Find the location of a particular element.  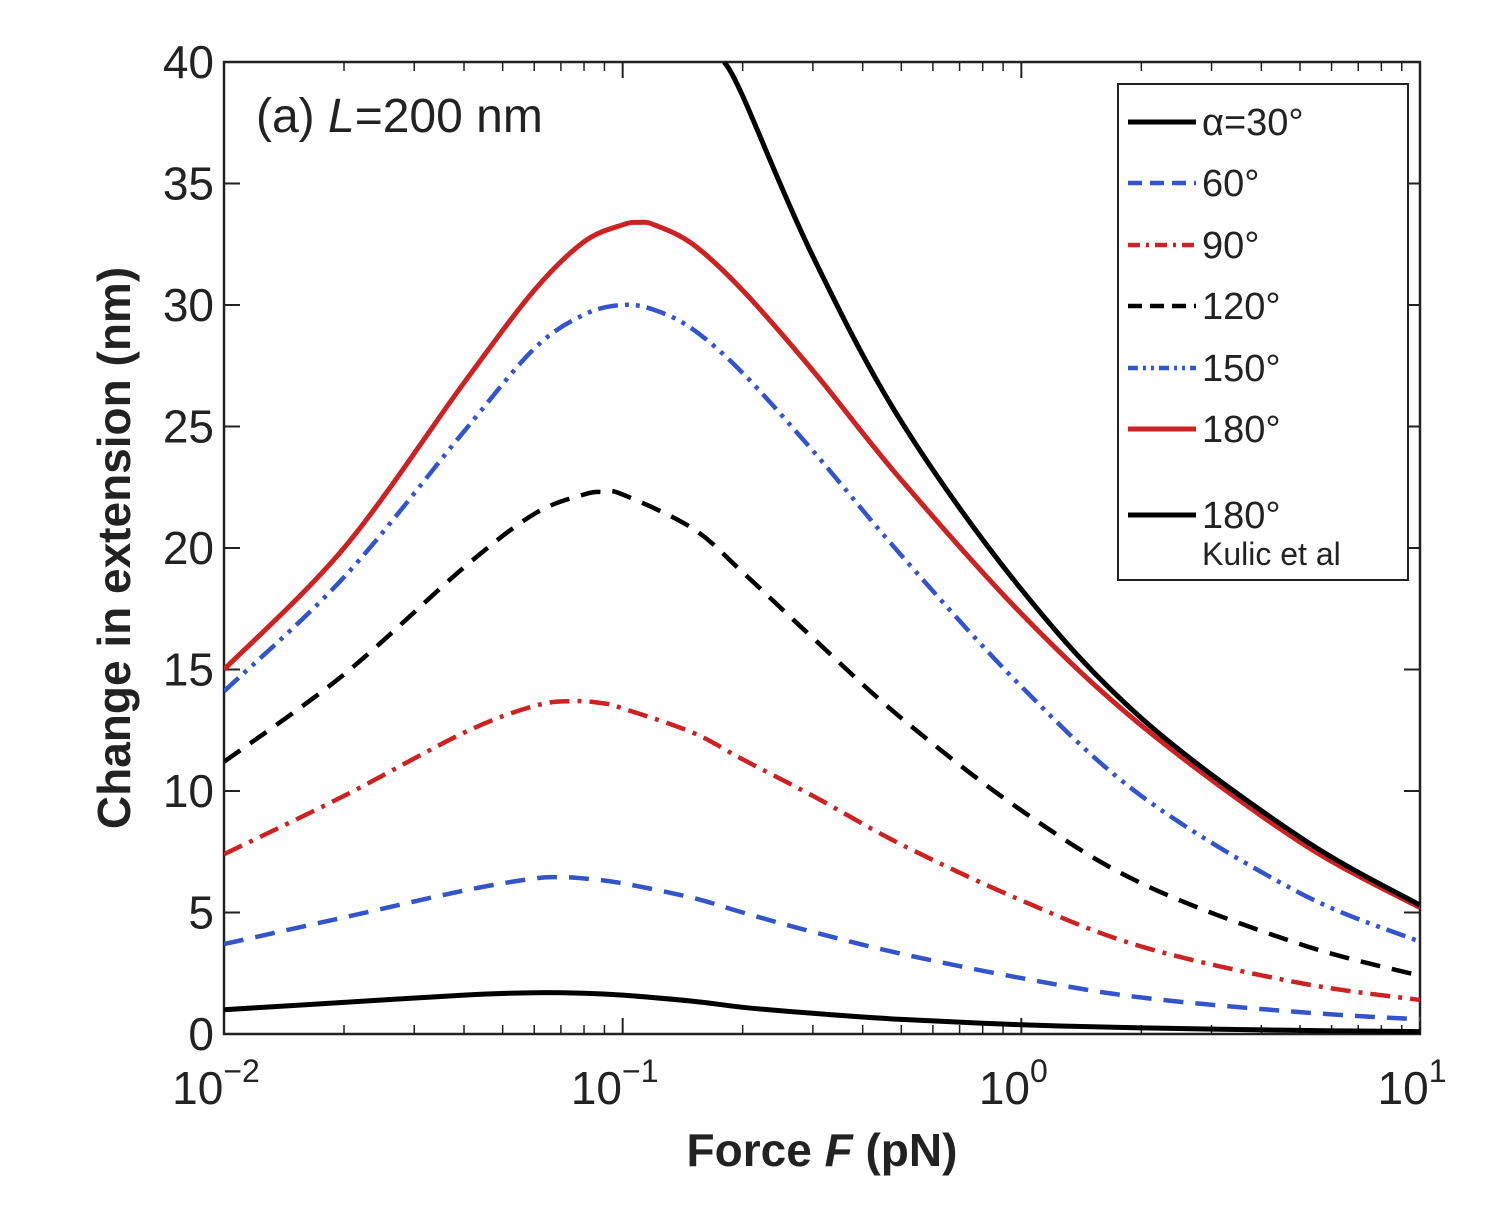

y-tick-label: 30 is located at coordinates (188, 305).